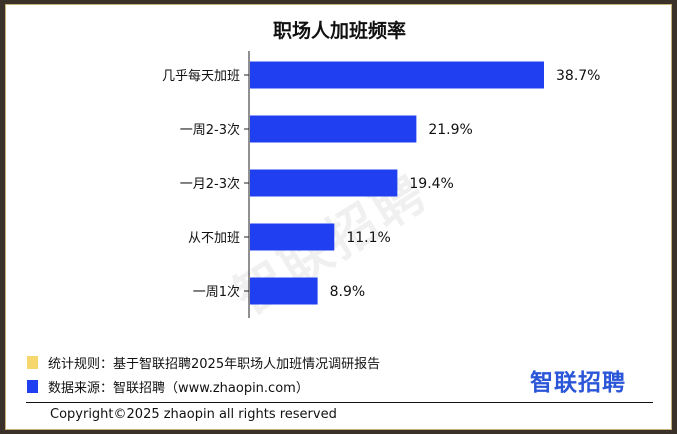 Image resolution: width=677 pixels, height=434 pixels. Describe the element at coordinates (339, 31) in the screenshot. I see `chart-title: 职场人加班频率` at that location.